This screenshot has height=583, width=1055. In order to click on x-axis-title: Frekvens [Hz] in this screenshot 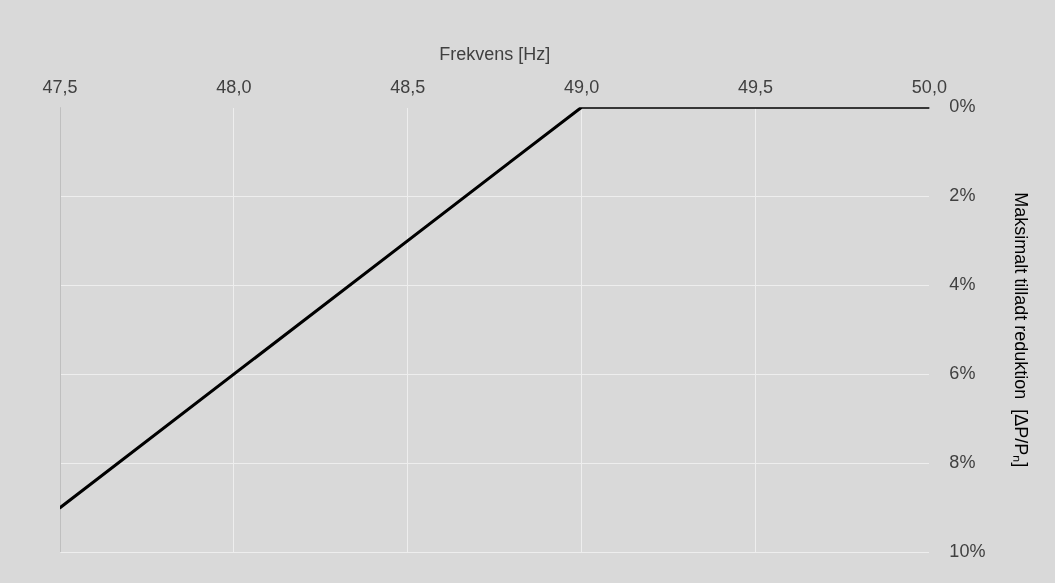, I will do `click(495, 53)`.